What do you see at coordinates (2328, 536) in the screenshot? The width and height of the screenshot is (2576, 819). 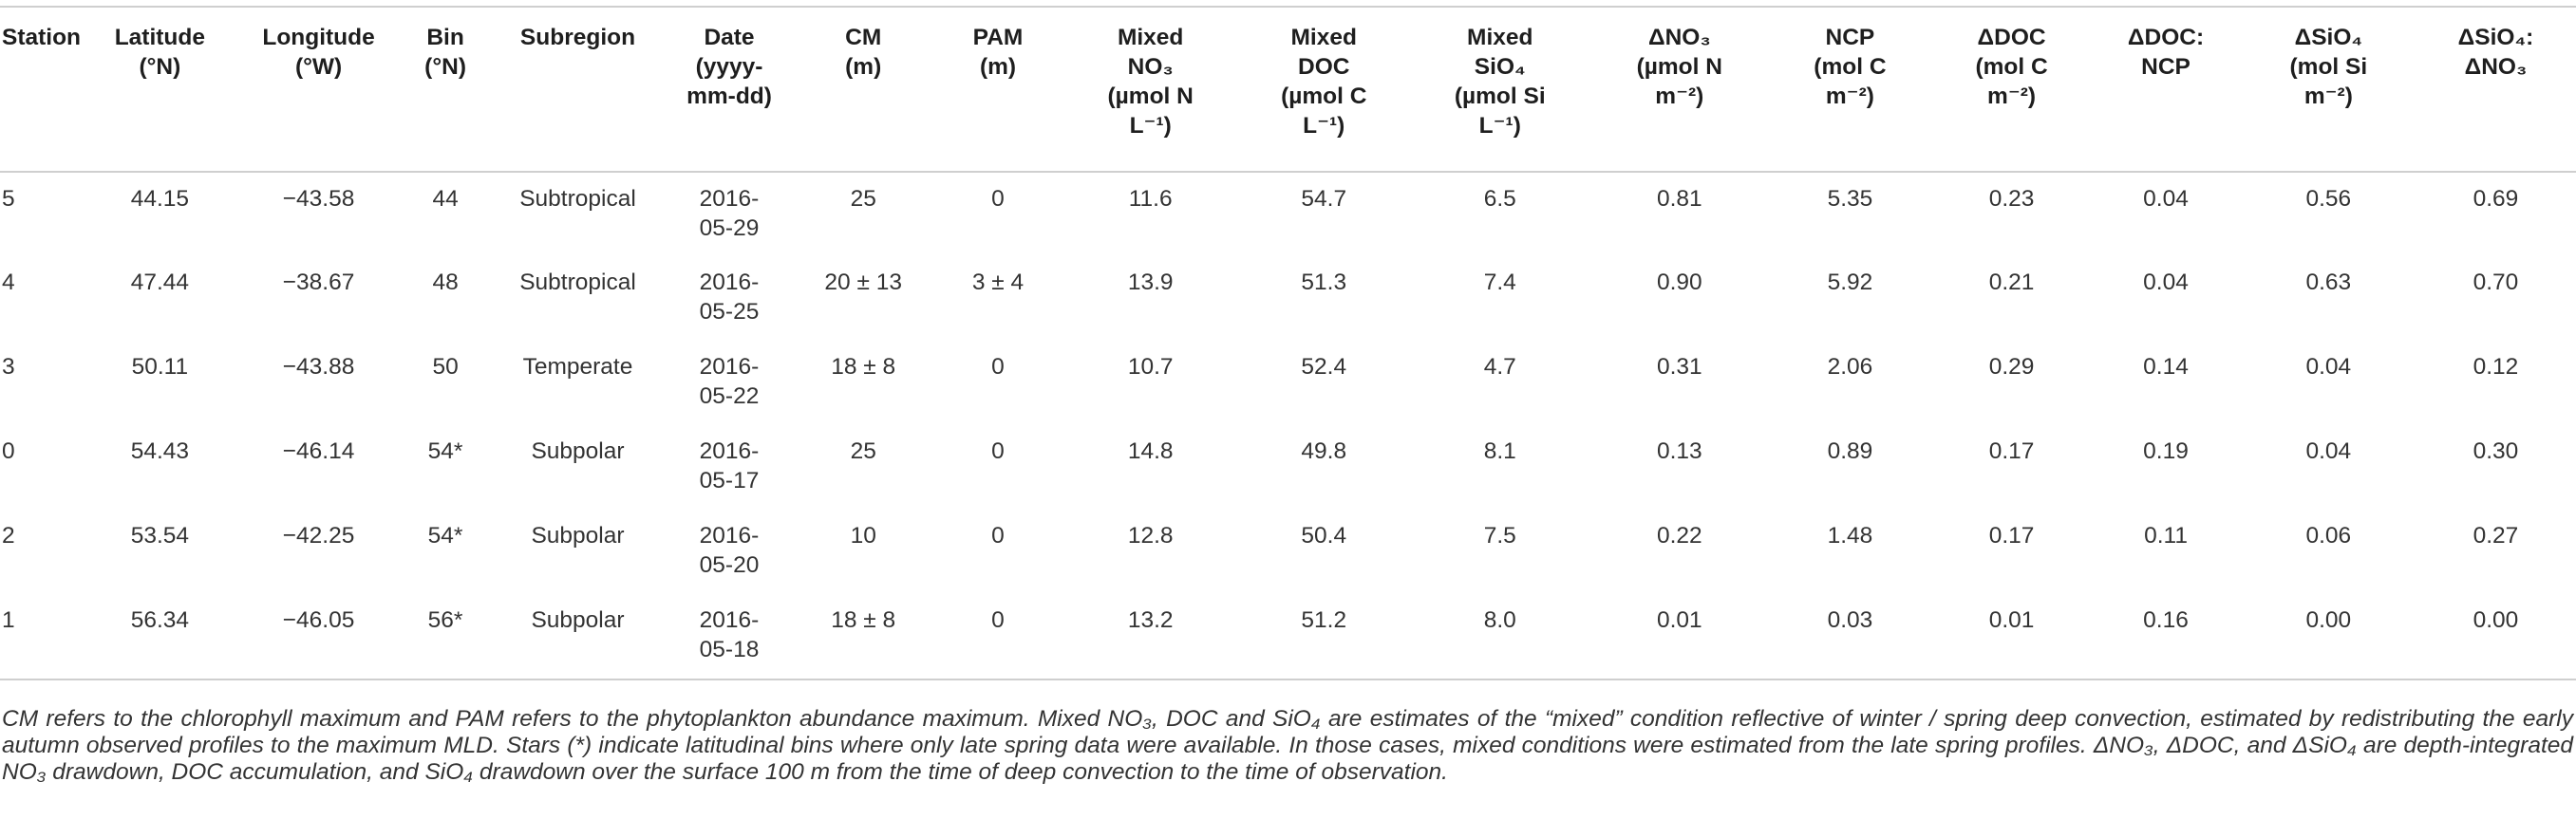 I see `table-cell-d-sio4: 0.06` at bounding box center [2328, 536].